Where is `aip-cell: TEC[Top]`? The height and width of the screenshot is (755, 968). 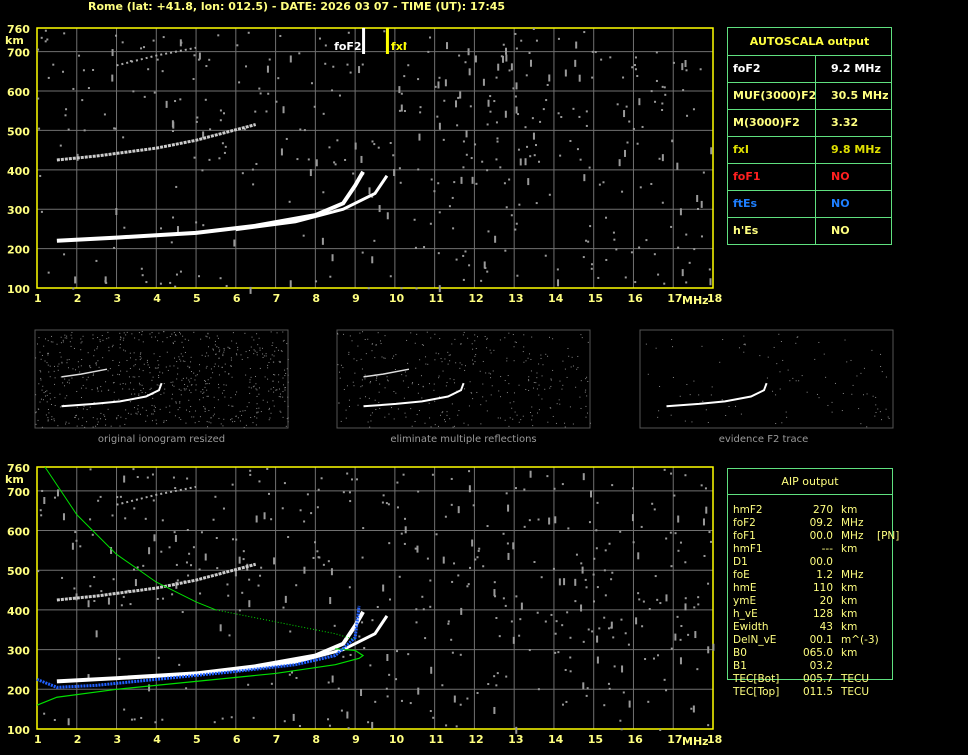 aip-cell: TEC[Top] is located at coordinates (756, 692).